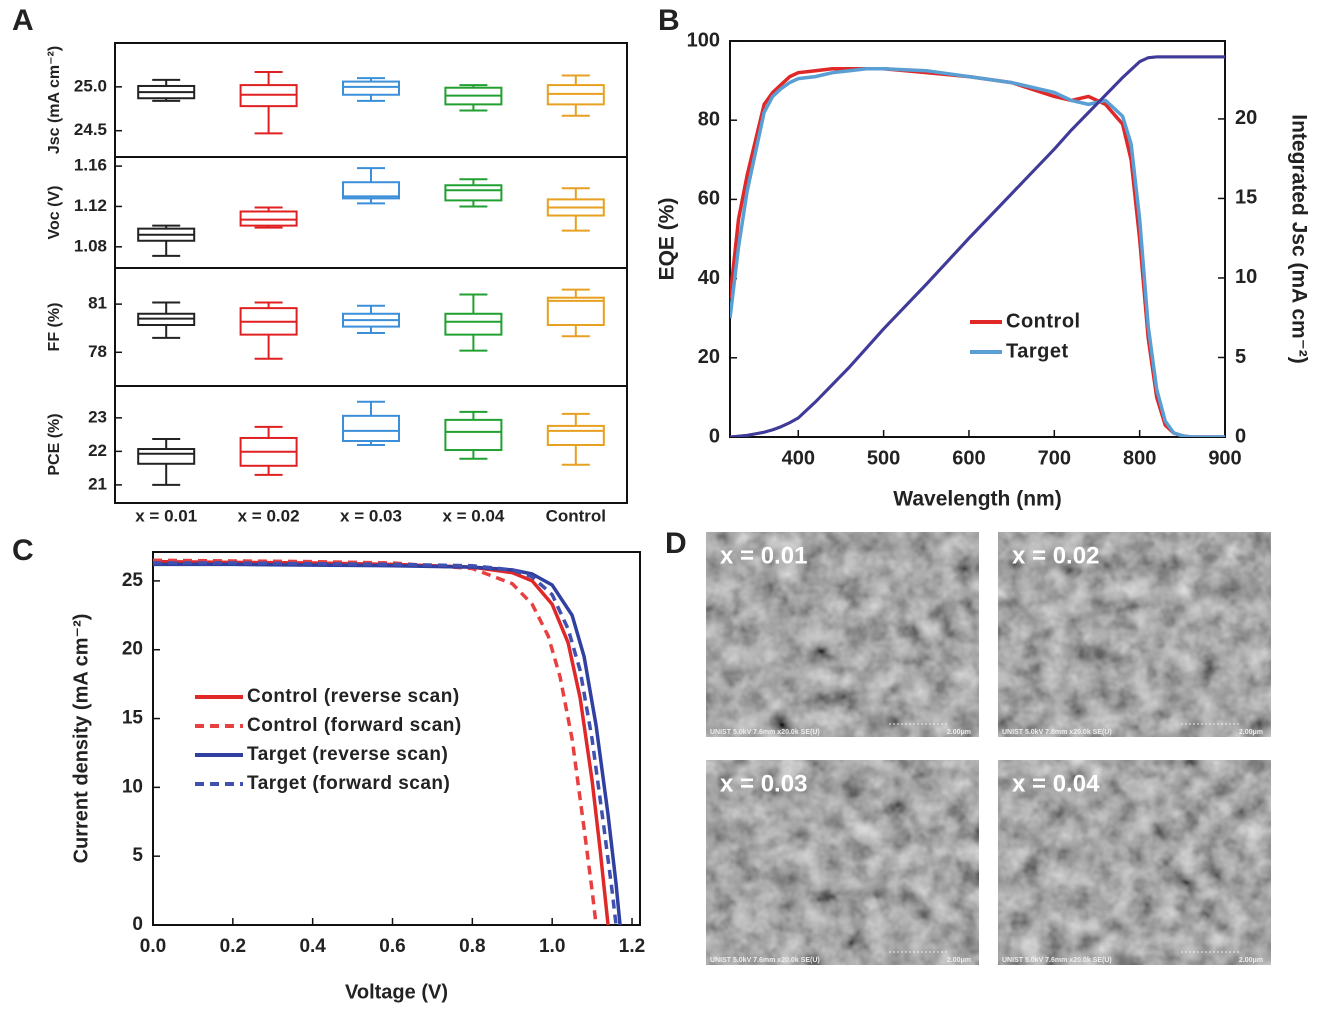  I want to click on x-axis-label: Voltage (V), so click(396, 992).